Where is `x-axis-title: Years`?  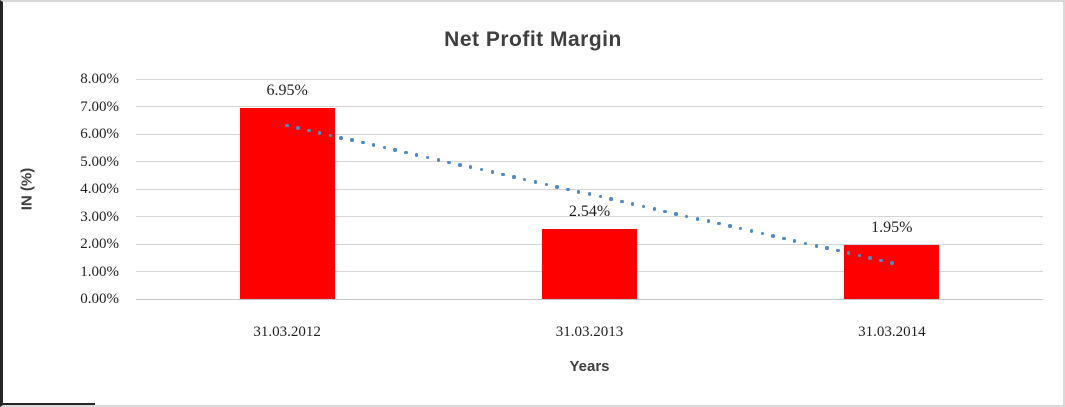 x-axis-title: Years is located at coordinates (589, 366).